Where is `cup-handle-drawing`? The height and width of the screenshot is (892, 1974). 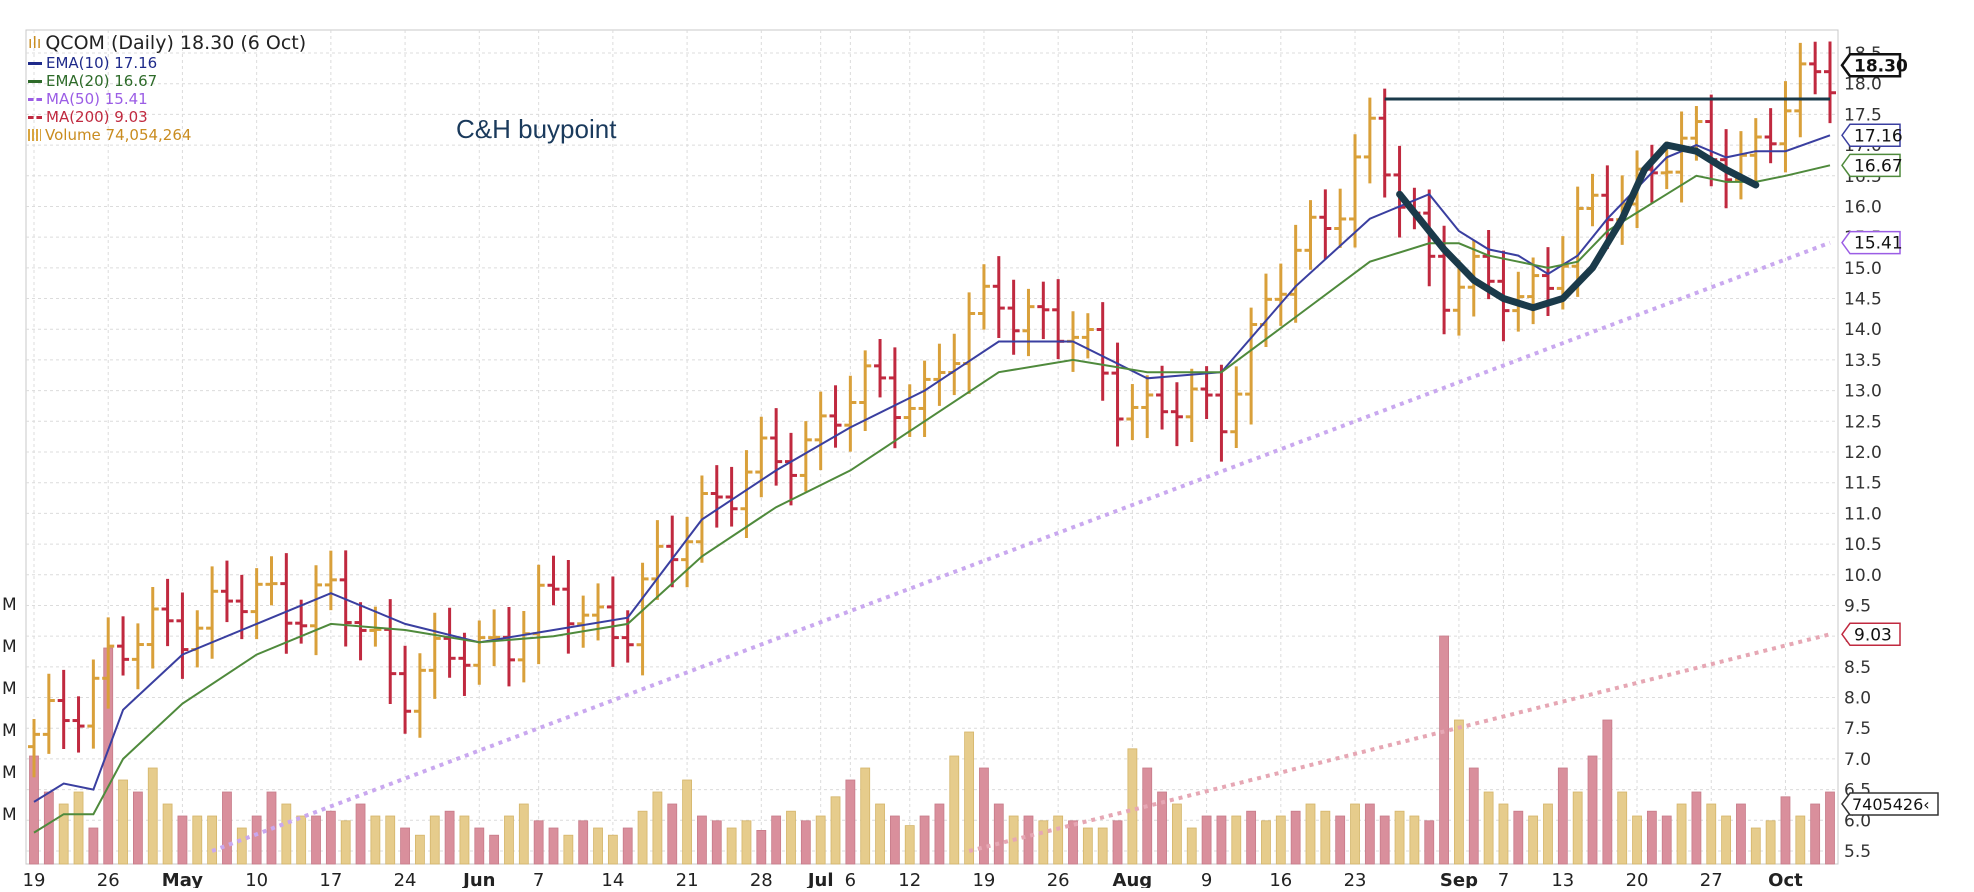 cup-handle-drawing is located at coordinates (1578, 226).